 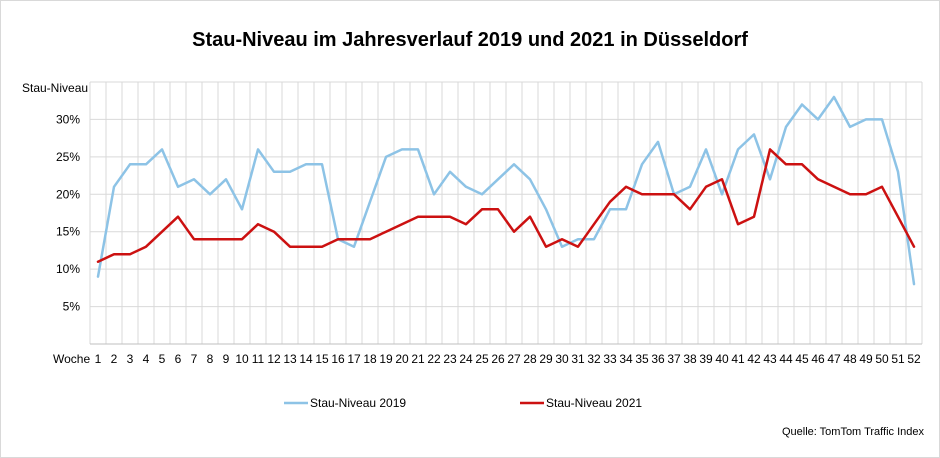 What do you see at coordinates (306, 359) in the screenshot?
I see `x-tick-label: 14` at bounding box center [306, 359].